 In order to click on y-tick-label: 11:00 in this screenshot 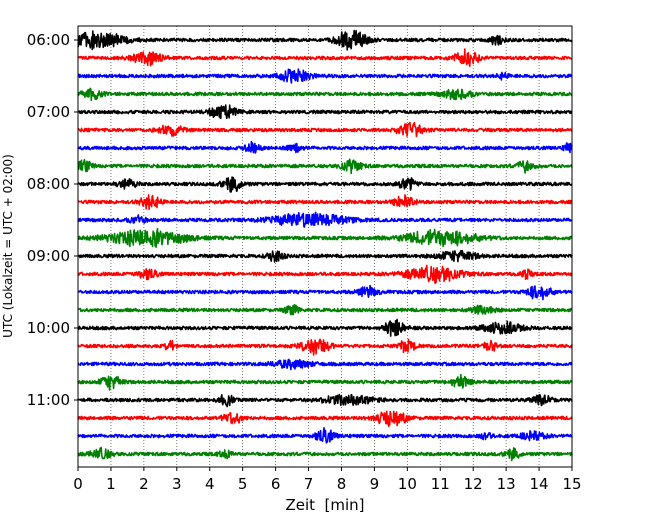, I will do `click(48, 400)`.